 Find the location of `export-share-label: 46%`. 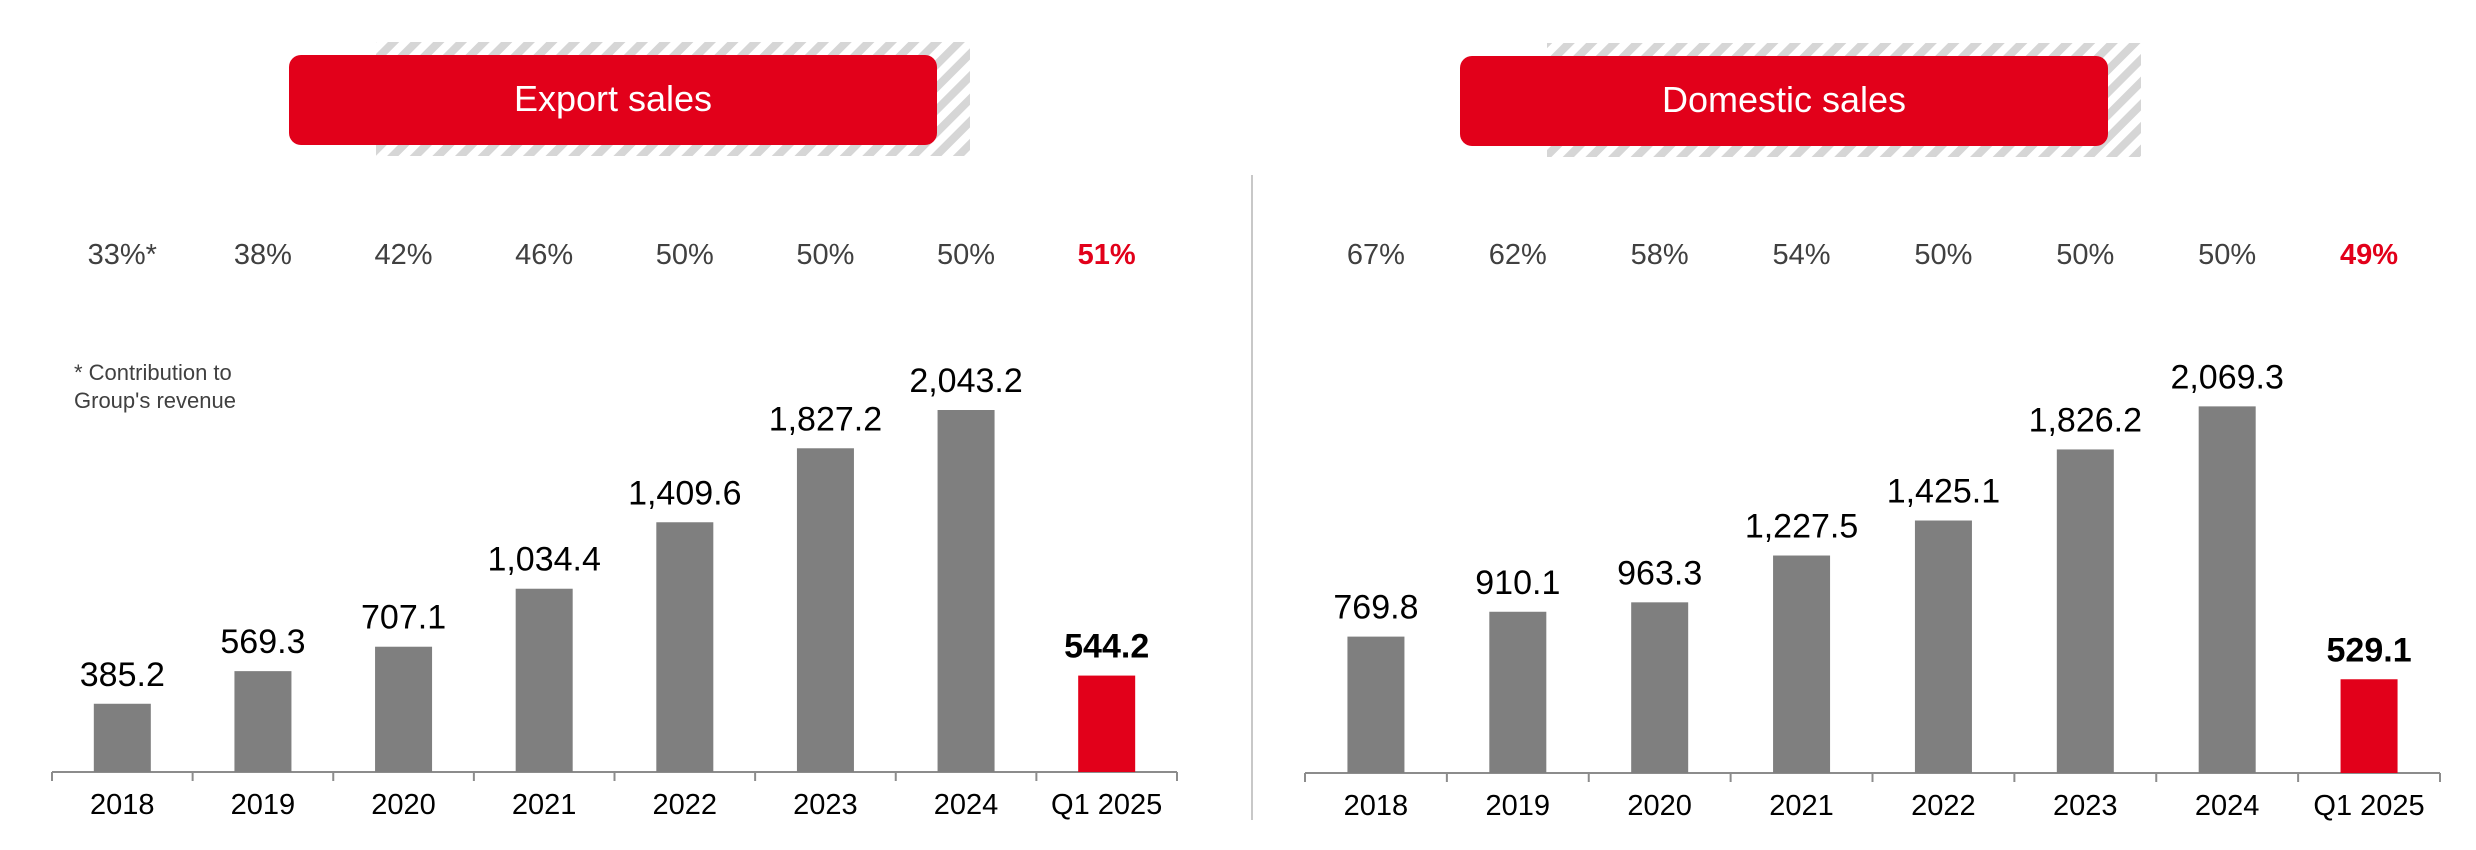

export-share-label: 46% is located at coordinates (544, 255).